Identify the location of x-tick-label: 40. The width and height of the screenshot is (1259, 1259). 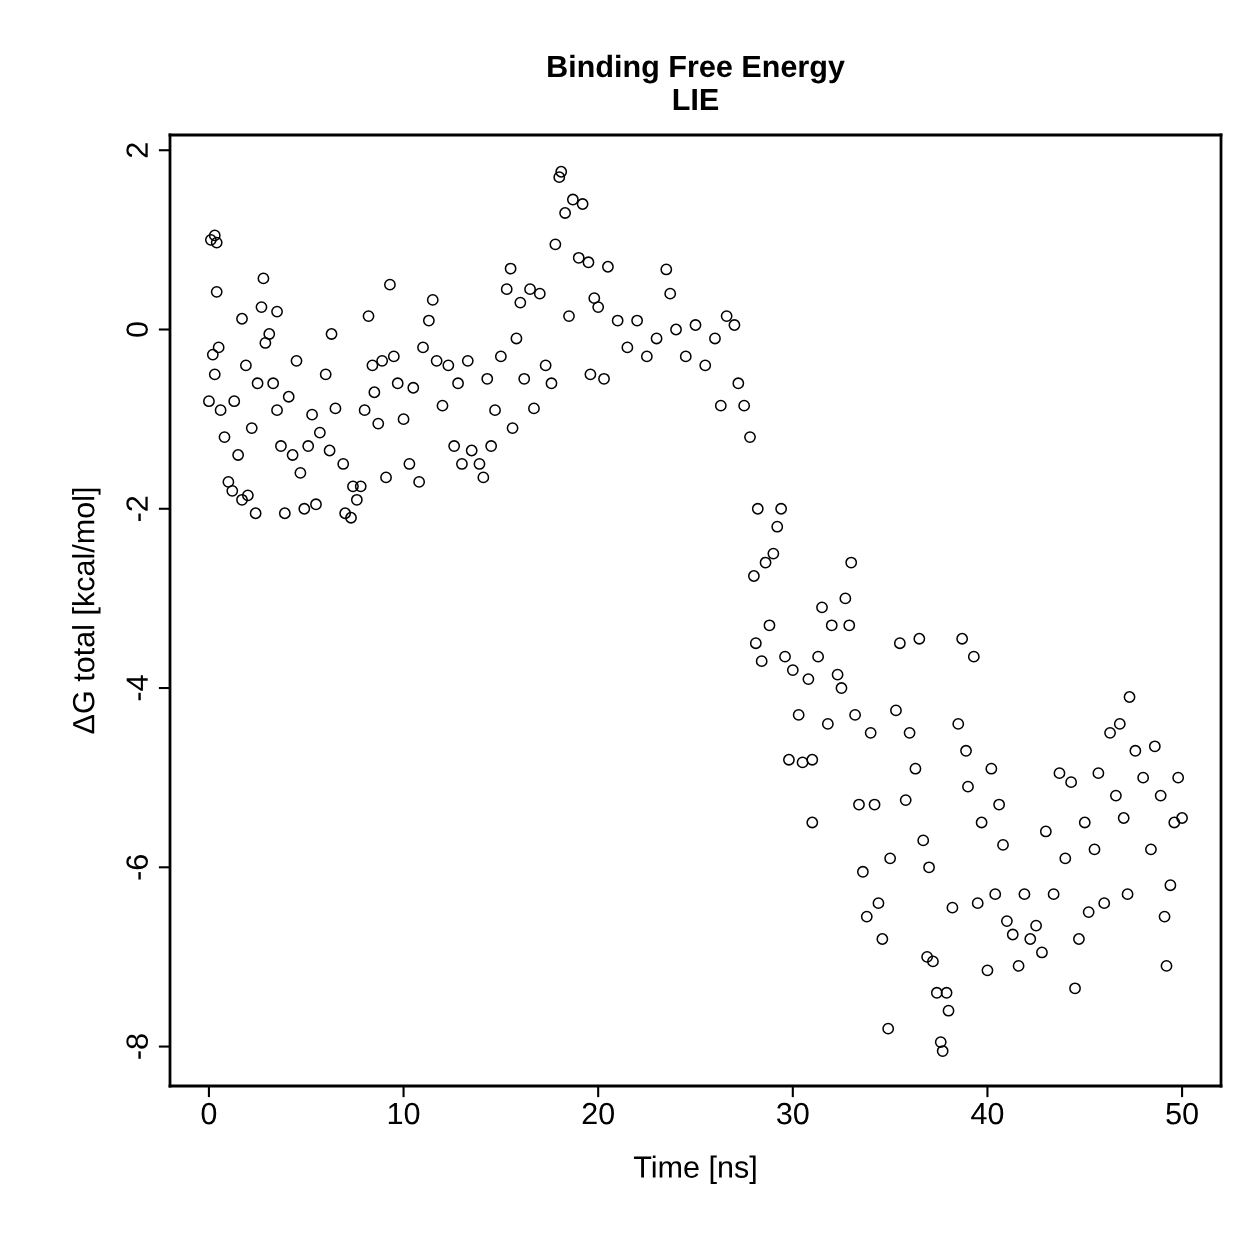
(987, 1113).